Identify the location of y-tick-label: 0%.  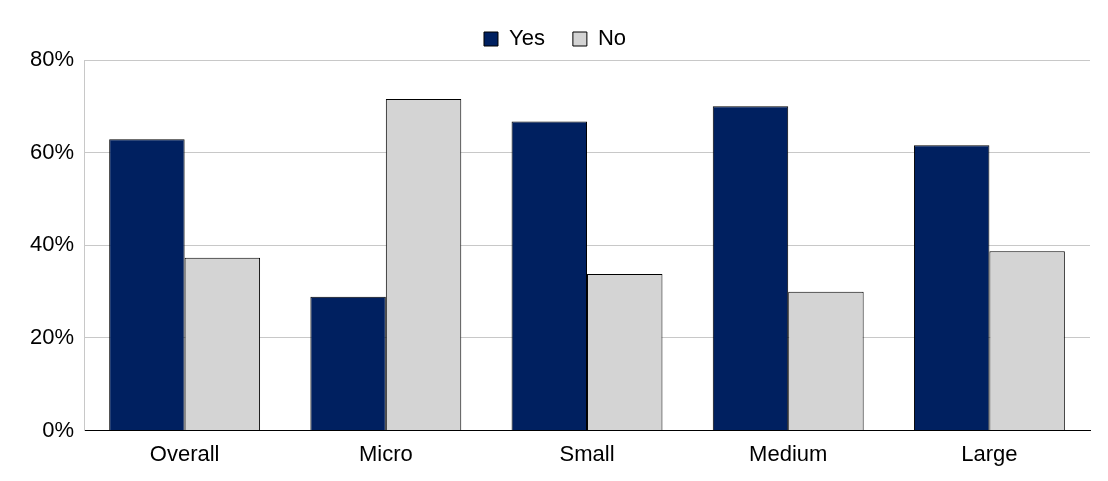
(58, 429).